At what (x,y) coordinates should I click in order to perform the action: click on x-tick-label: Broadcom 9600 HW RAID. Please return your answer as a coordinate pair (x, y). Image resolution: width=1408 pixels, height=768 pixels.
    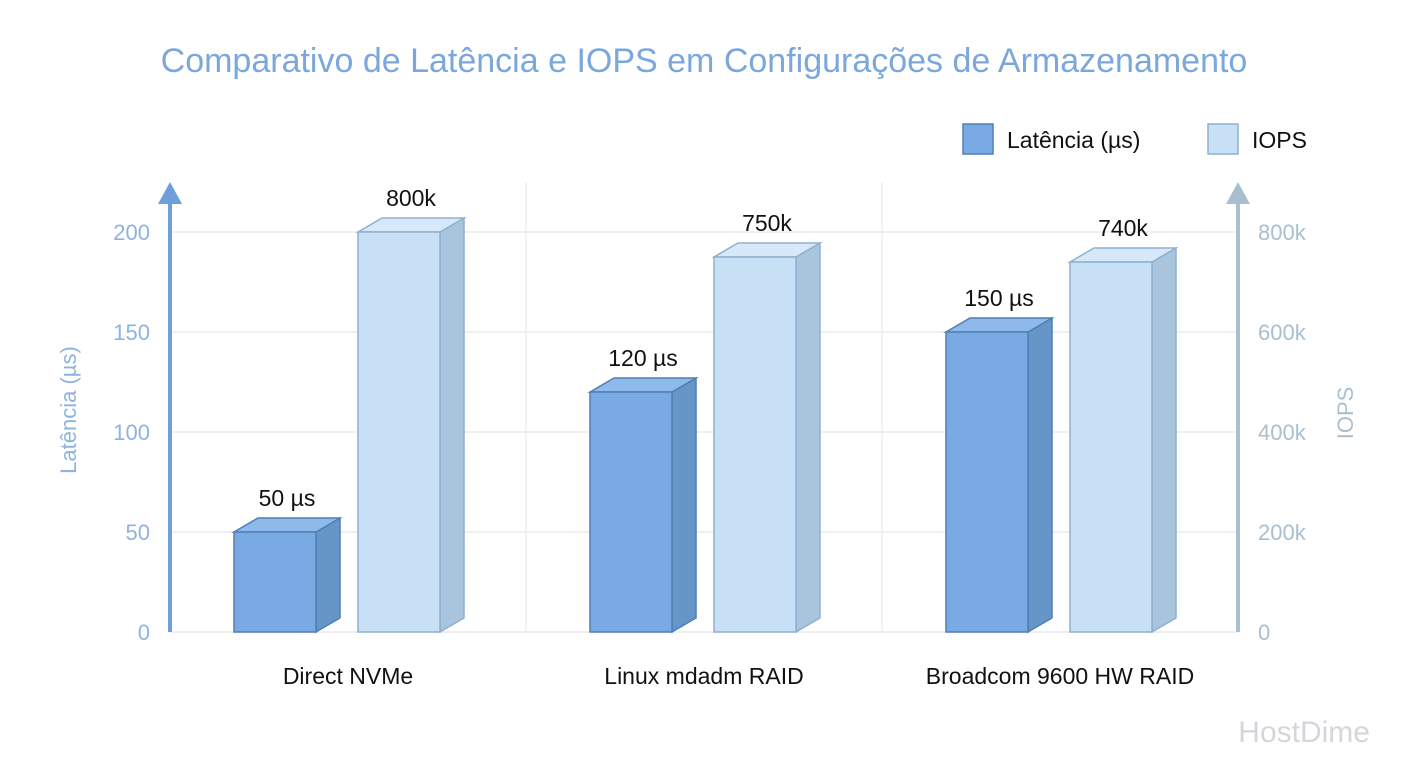
    Looking at the image, I should click on (1060, 676).